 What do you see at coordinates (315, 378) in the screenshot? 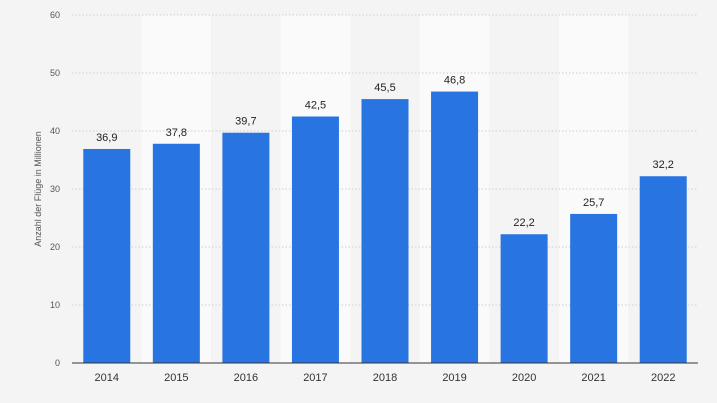
I see `x-tick-label: 2017` at bounding box center [315, 378].